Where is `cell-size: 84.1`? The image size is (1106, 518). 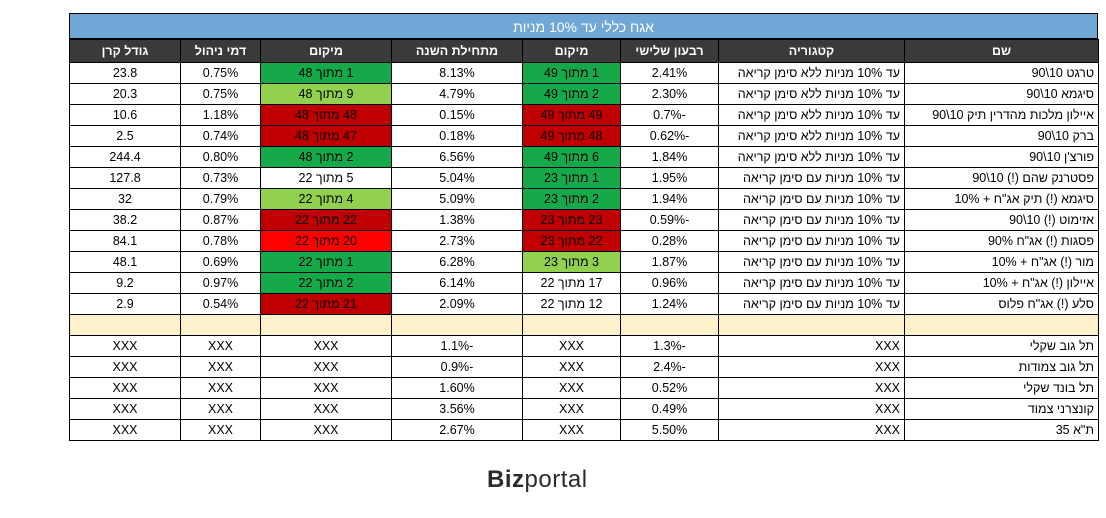 cell-size: 84.1 is located at coordinates (125, 241).